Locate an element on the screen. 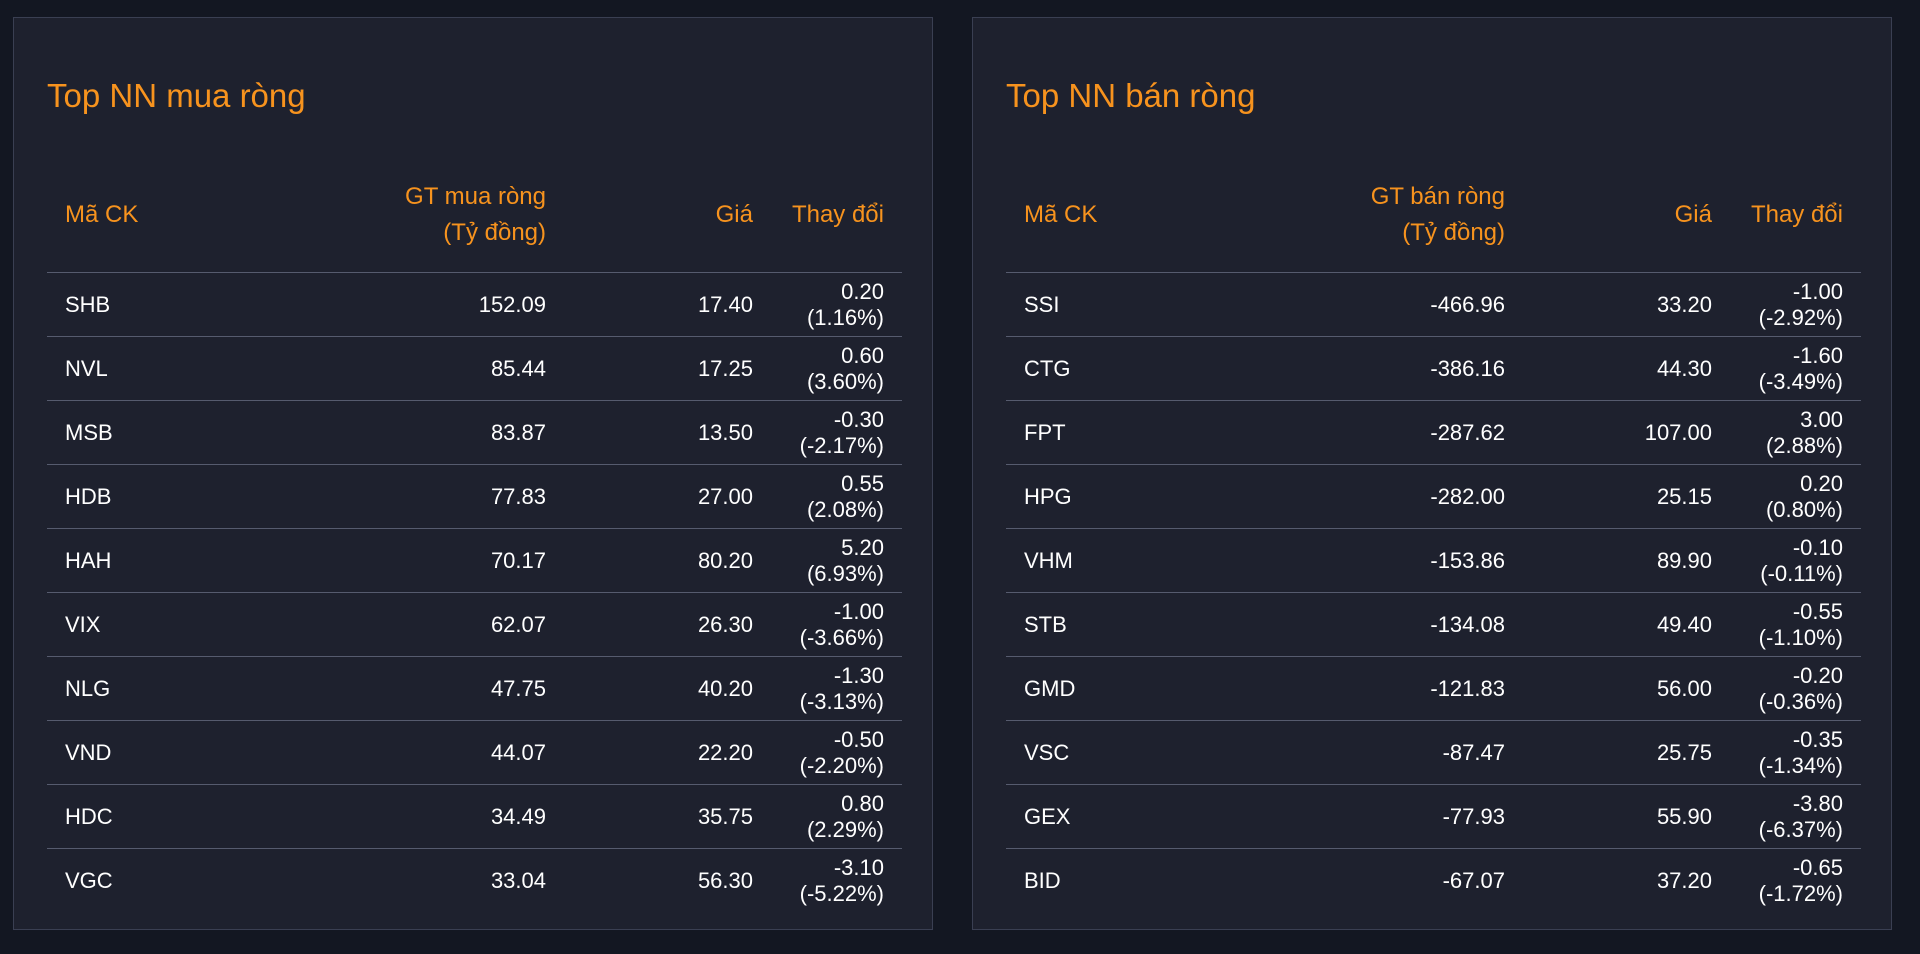  stock-symbol: HDC is located at coordinates (153, 816).